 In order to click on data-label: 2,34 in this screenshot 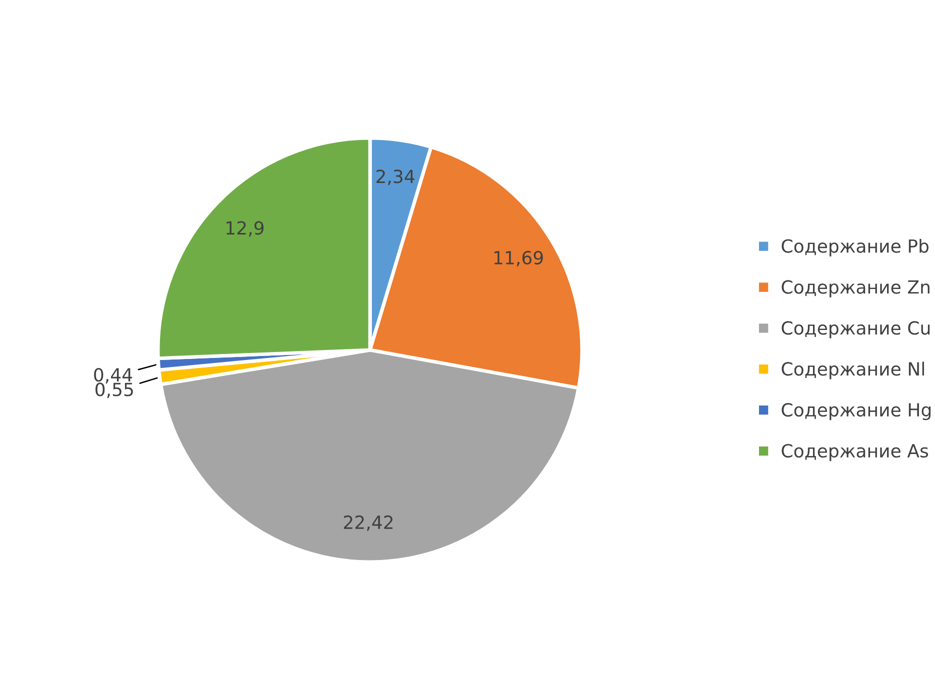, I will do `click(395, 178)`.